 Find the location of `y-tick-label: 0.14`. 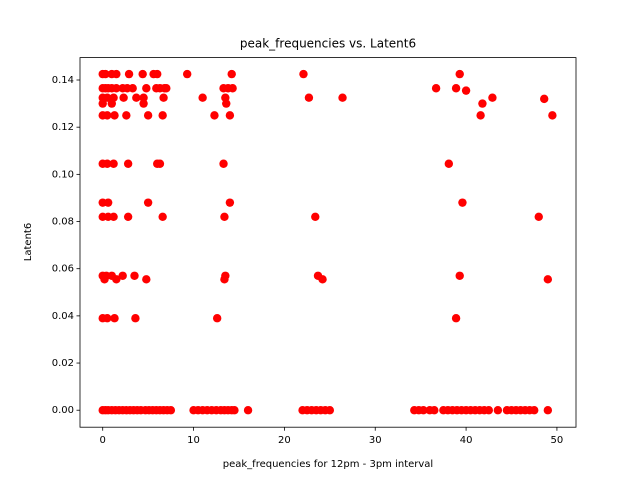

y-tick-label: 0.14 is located at coordinates (63, 80).